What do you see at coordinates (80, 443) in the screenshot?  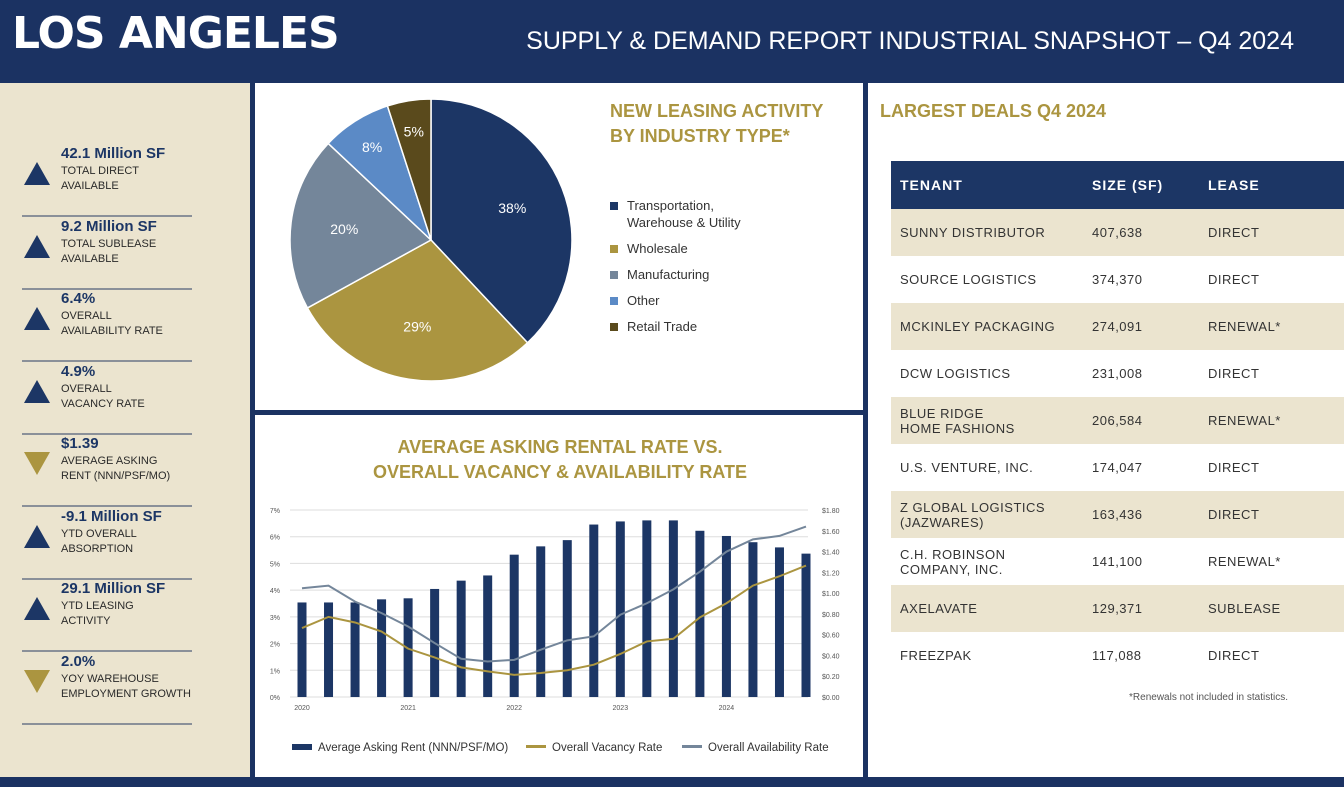 I see `stat-value: $1.39` at bounding box center [80, 443].